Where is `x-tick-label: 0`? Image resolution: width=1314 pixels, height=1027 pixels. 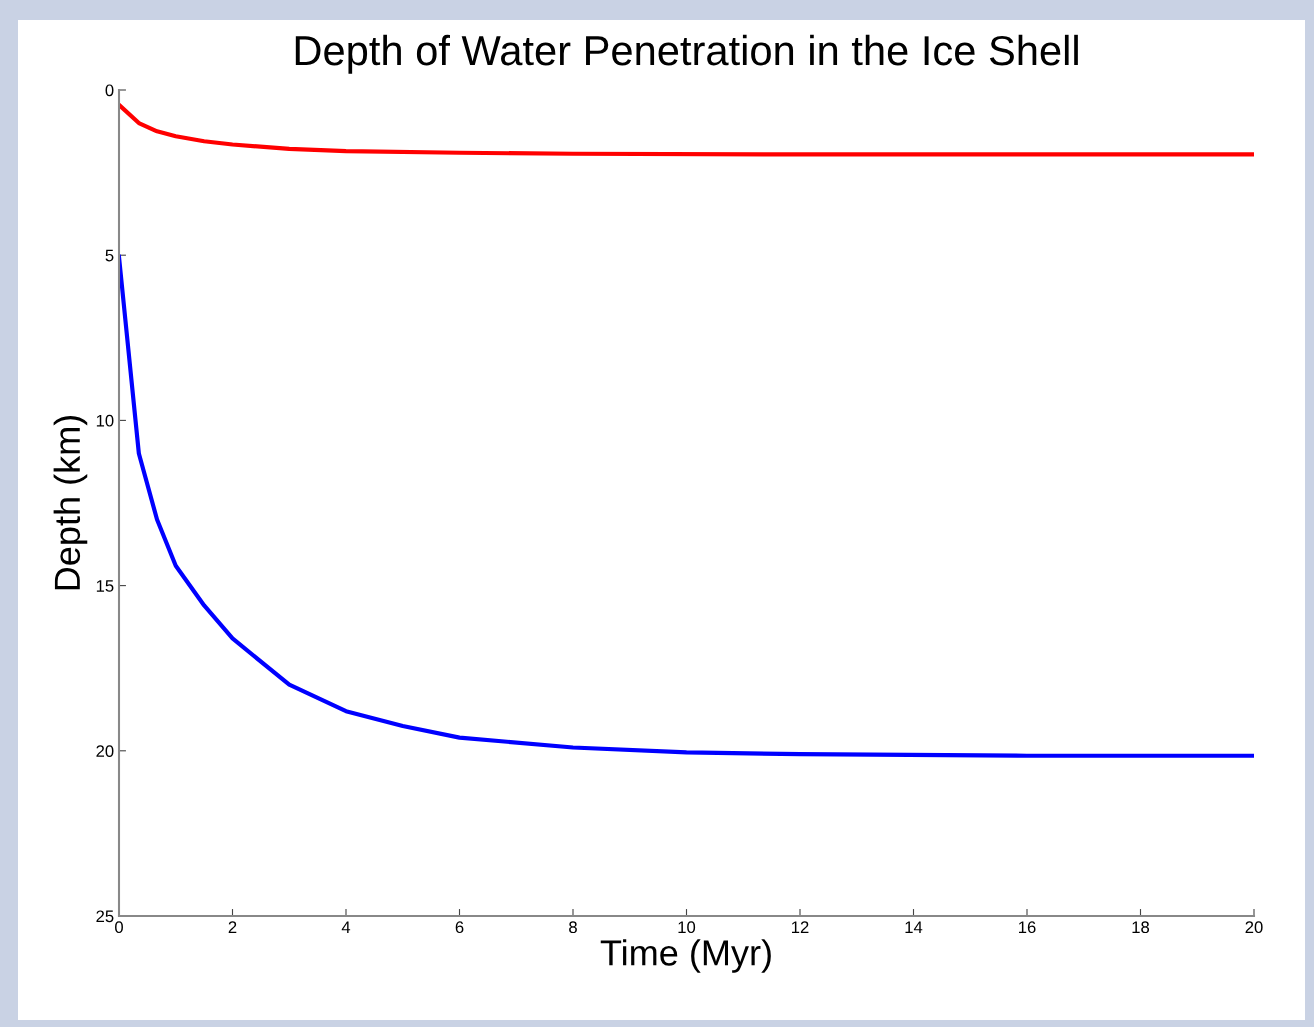 x-tick-label: 0 is located at coordinates (119, 927).